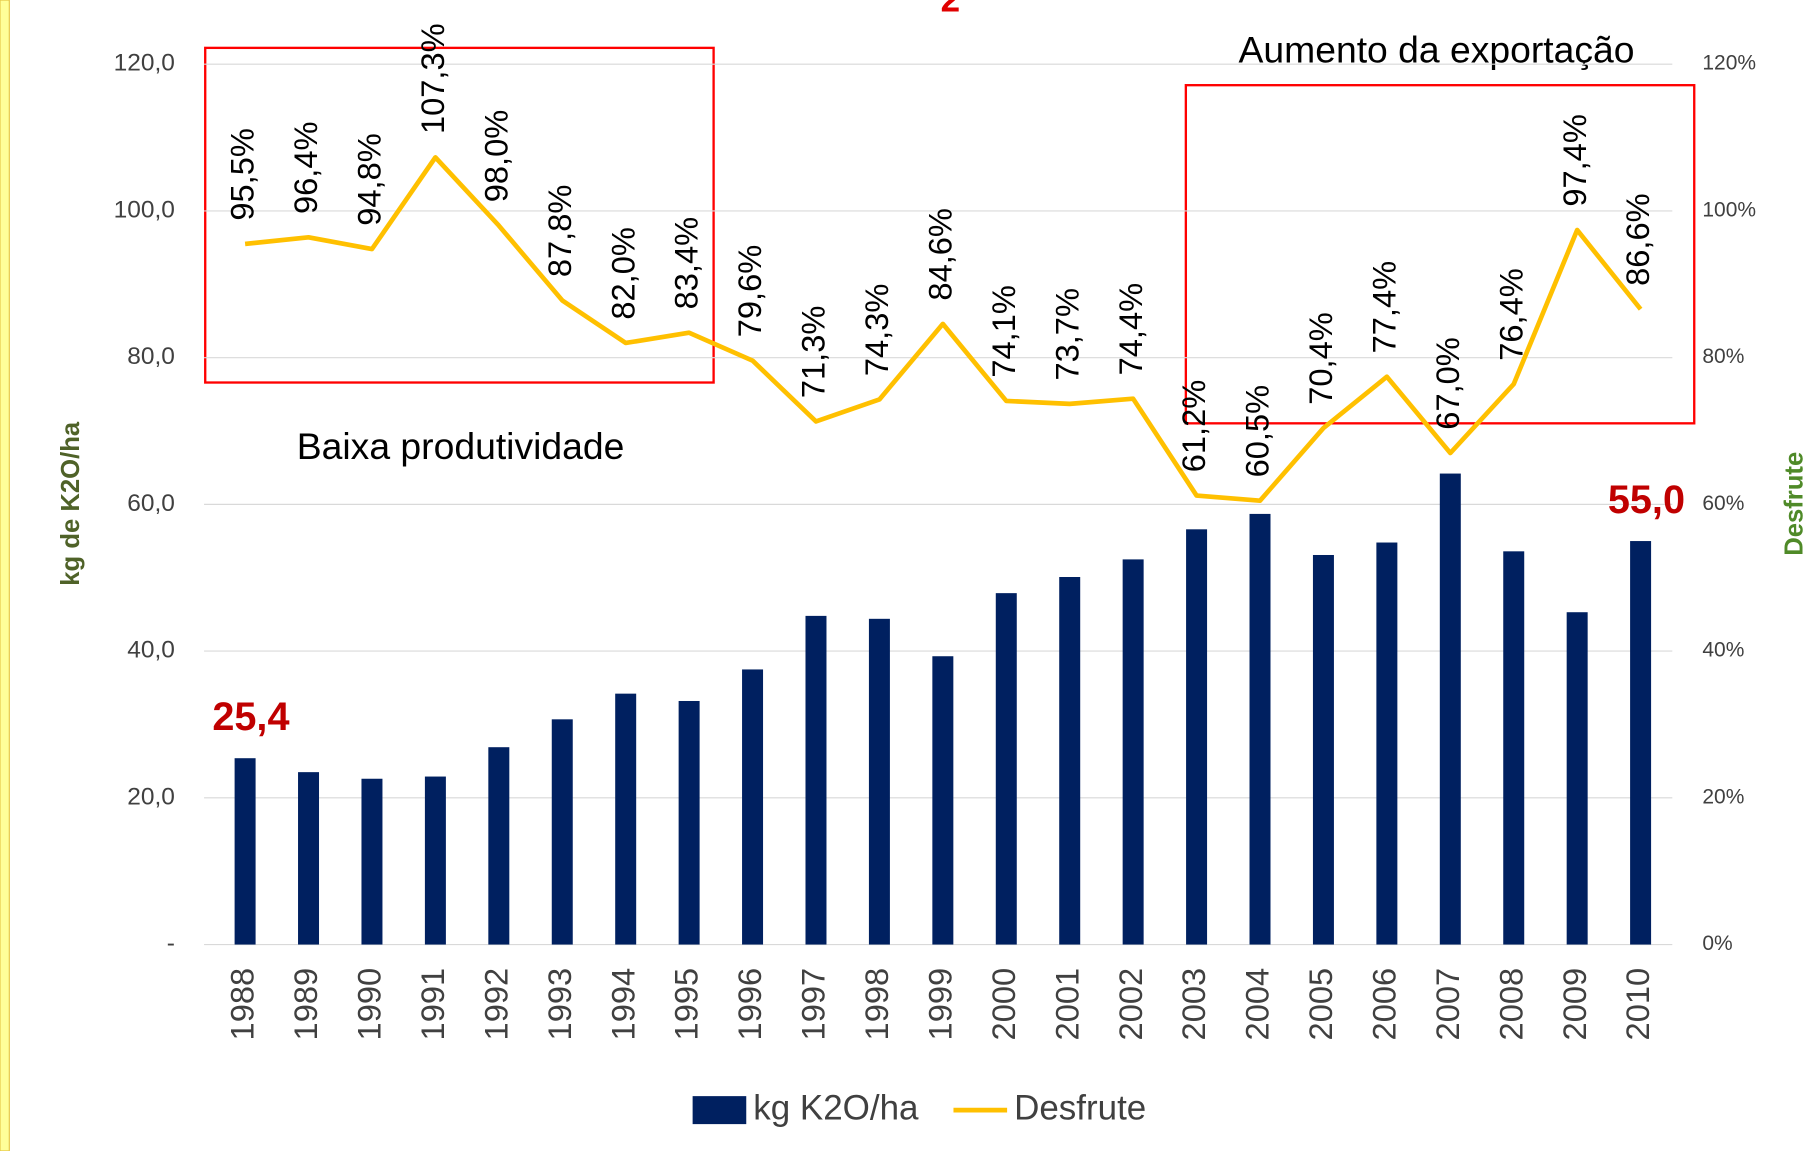  I want to click on x-tick-label: 1997, so click(813, 1004).